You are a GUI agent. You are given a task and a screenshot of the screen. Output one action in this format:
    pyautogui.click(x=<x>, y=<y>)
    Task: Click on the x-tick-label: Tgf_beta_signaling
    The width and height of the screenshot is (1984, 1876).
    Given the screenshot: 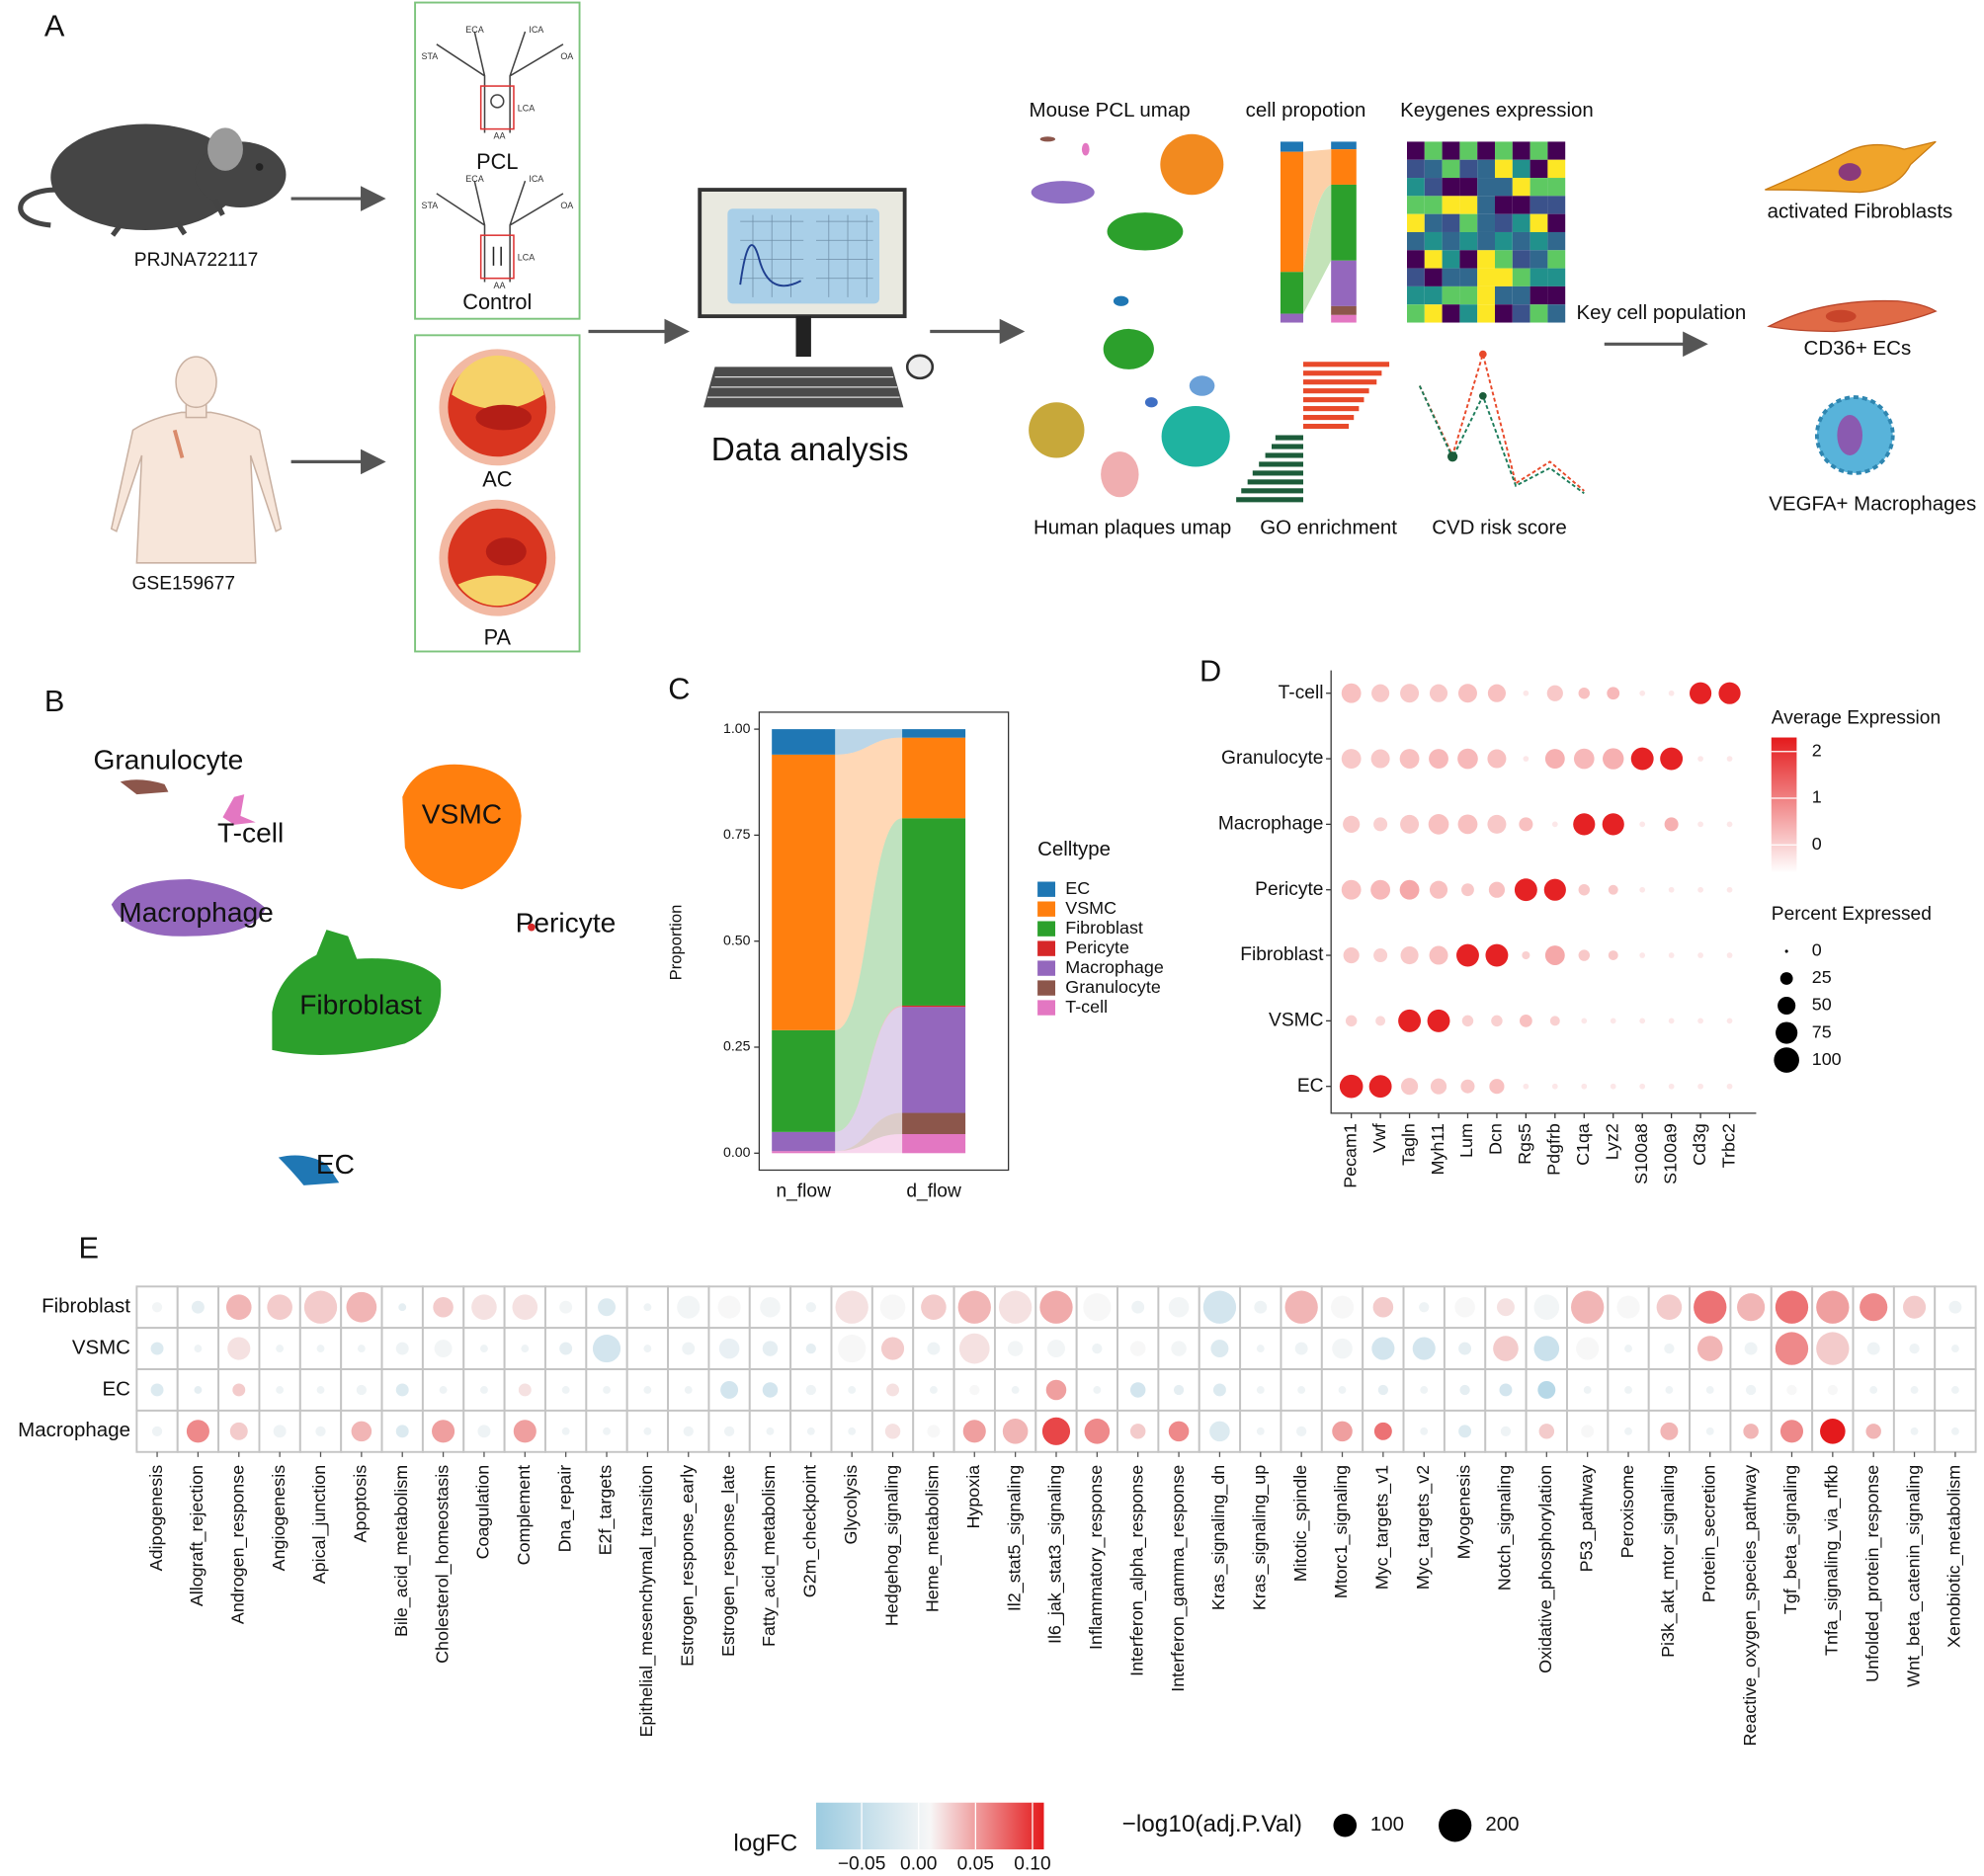 What is the action you would take?
    pyautogui.click(x=1791, y=1540)
    